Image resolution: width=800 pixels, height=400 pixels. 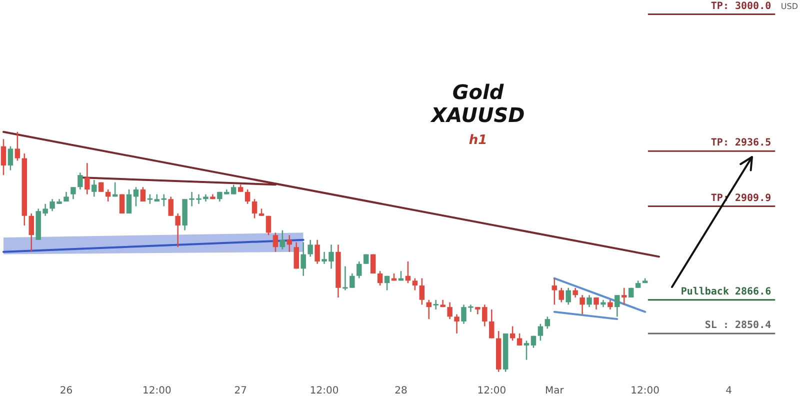 I want to click on text: USD, so click(x=789, y=6).